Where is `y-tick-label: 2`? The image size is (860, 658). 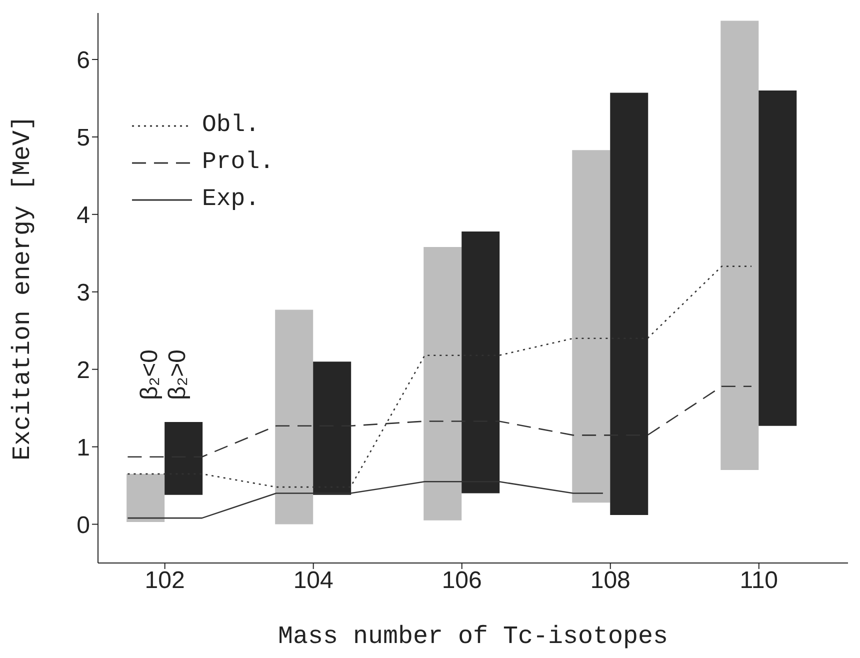
y-tick-label: 2 is located at coordinates (83, 370).